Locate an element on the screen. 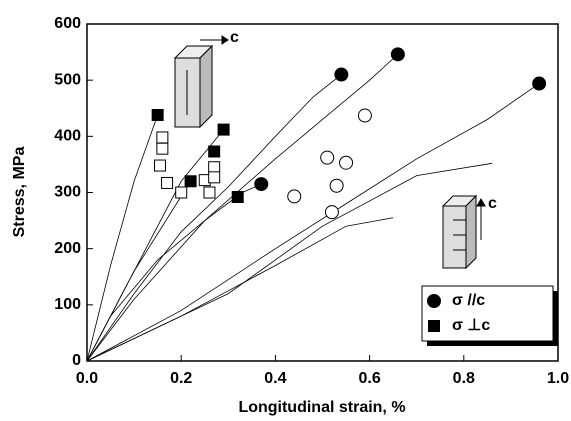  y-tick-label: 400 is located at coordinates (67, 136).